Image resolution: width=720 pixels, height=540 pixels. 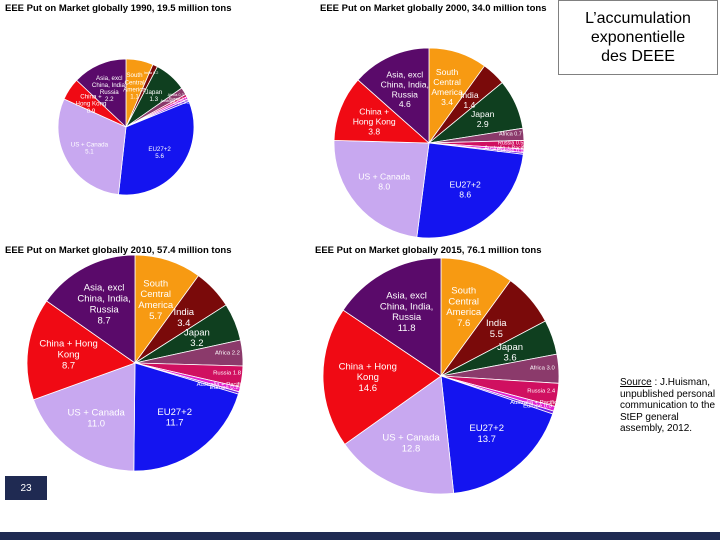 I want to click on pie-label-eu27-2: EU27+2 11.7, so click(x=174, y=418).